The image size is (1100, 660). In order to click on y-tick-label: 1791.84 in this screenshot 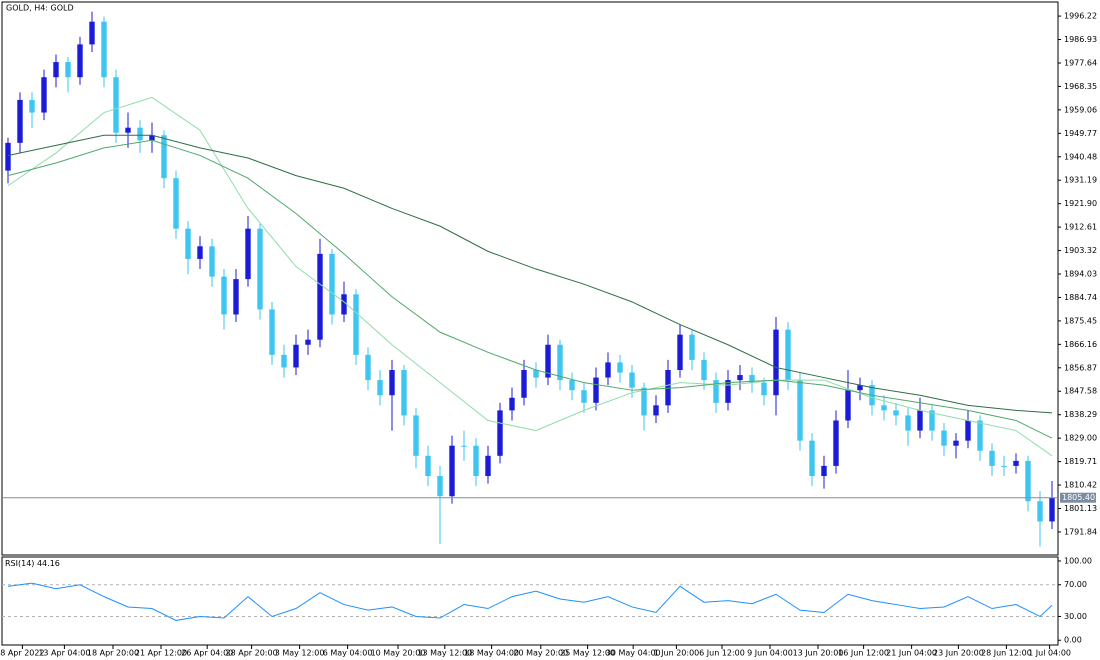, I will do `click(1080, 531)`.